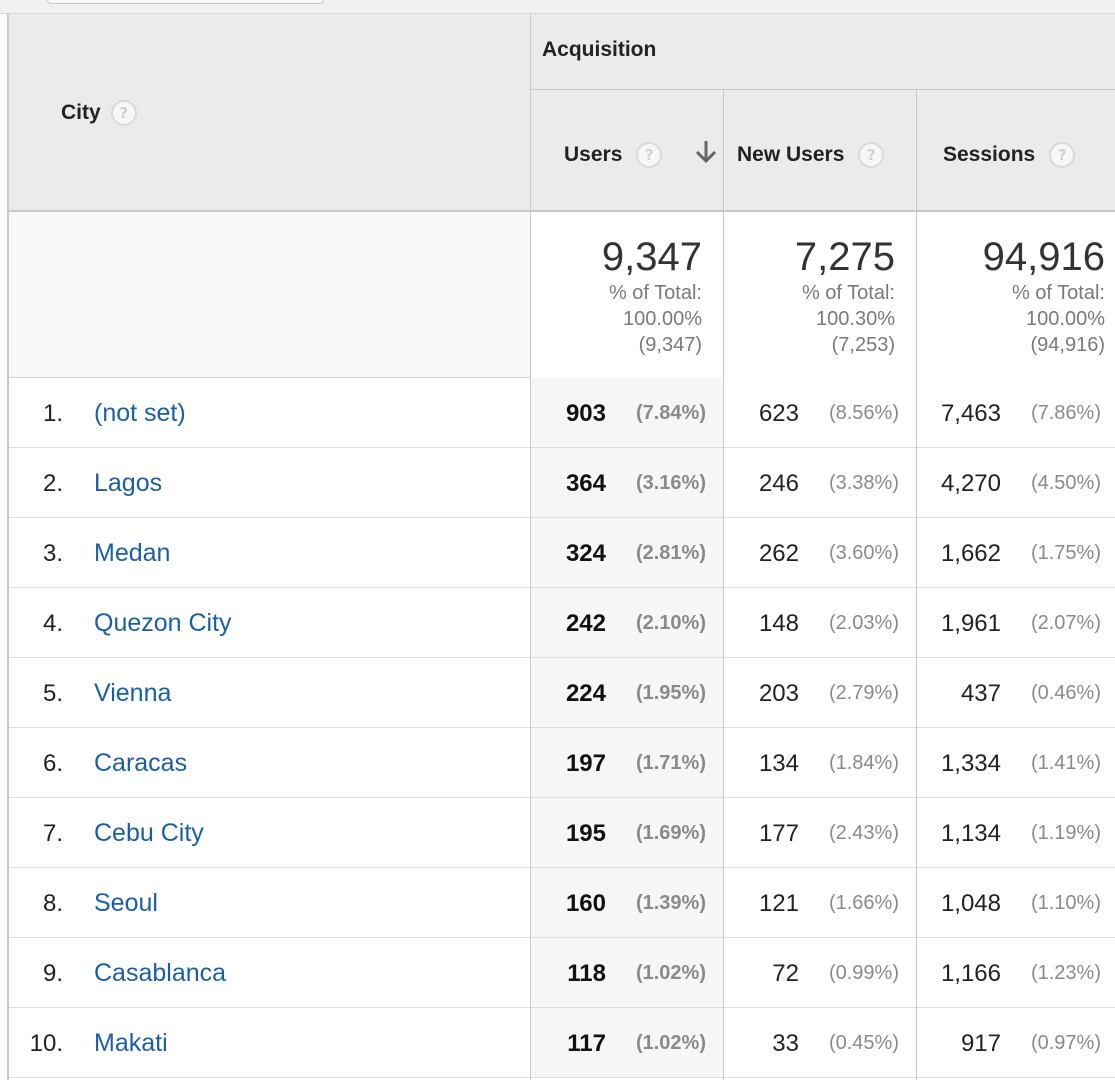  Describe the element at coordinates (1065, 693) in the screenshot. I see `sessions-pct: (0.46%)` at that location.